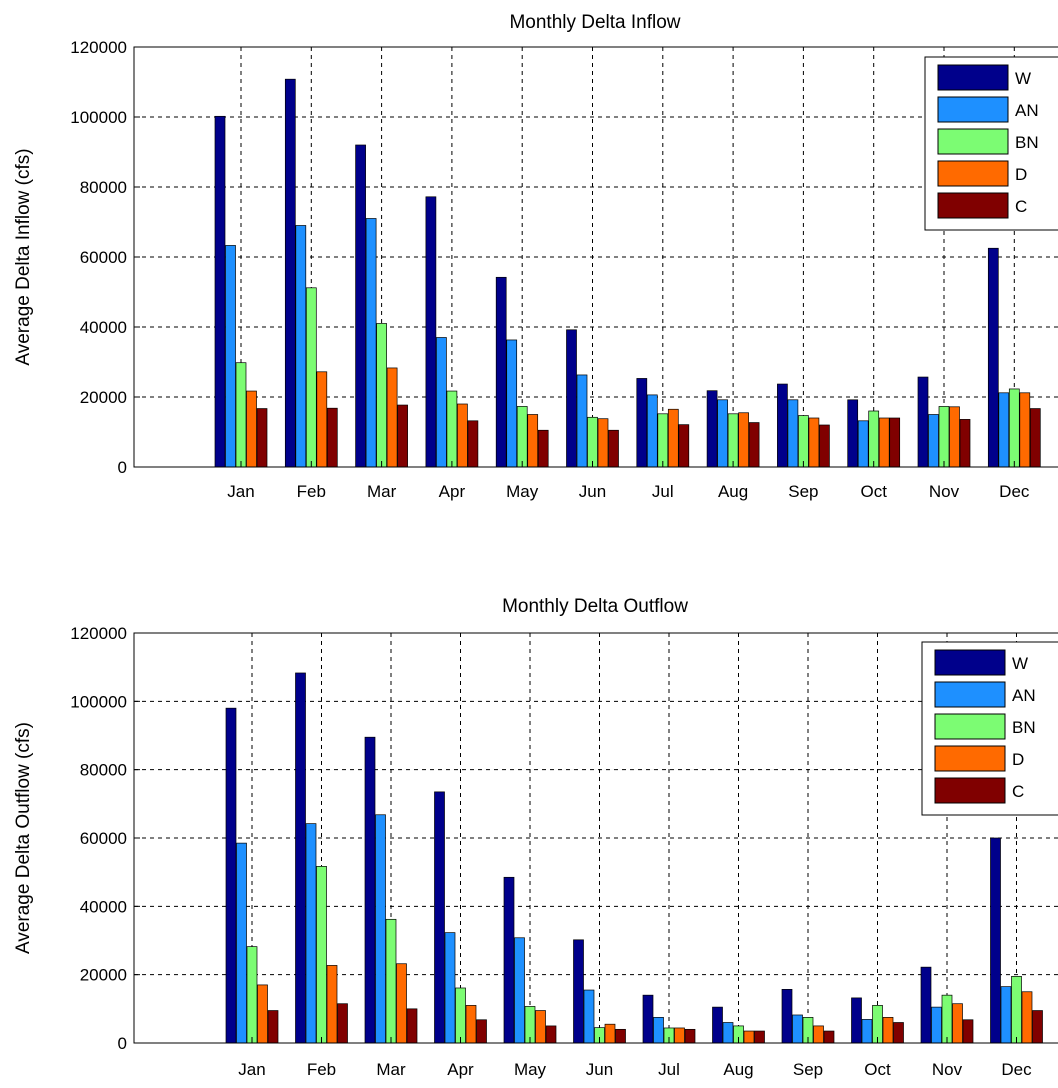  Describe the element at coordinates (973, 205) in the screenshot. I see `inflow-legend-swatch-c` at that location.